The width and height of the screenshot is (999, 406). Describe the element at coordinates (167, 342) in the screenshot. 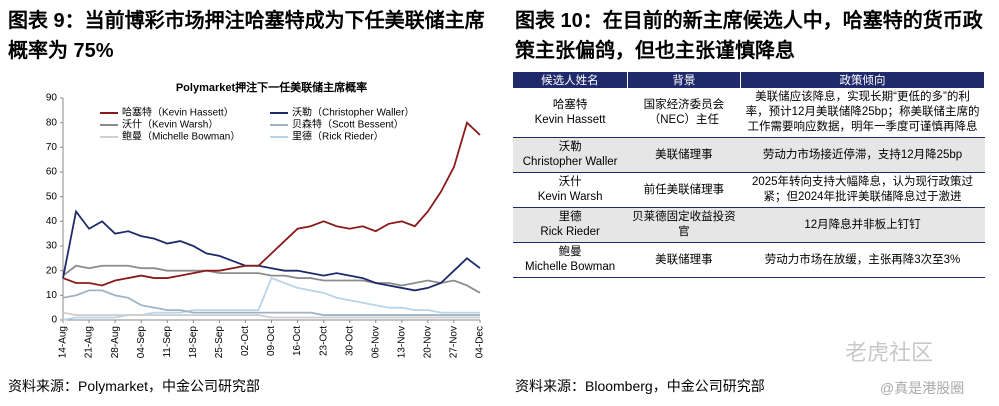

I see `x-tick-label: 11-Sep` at that location.